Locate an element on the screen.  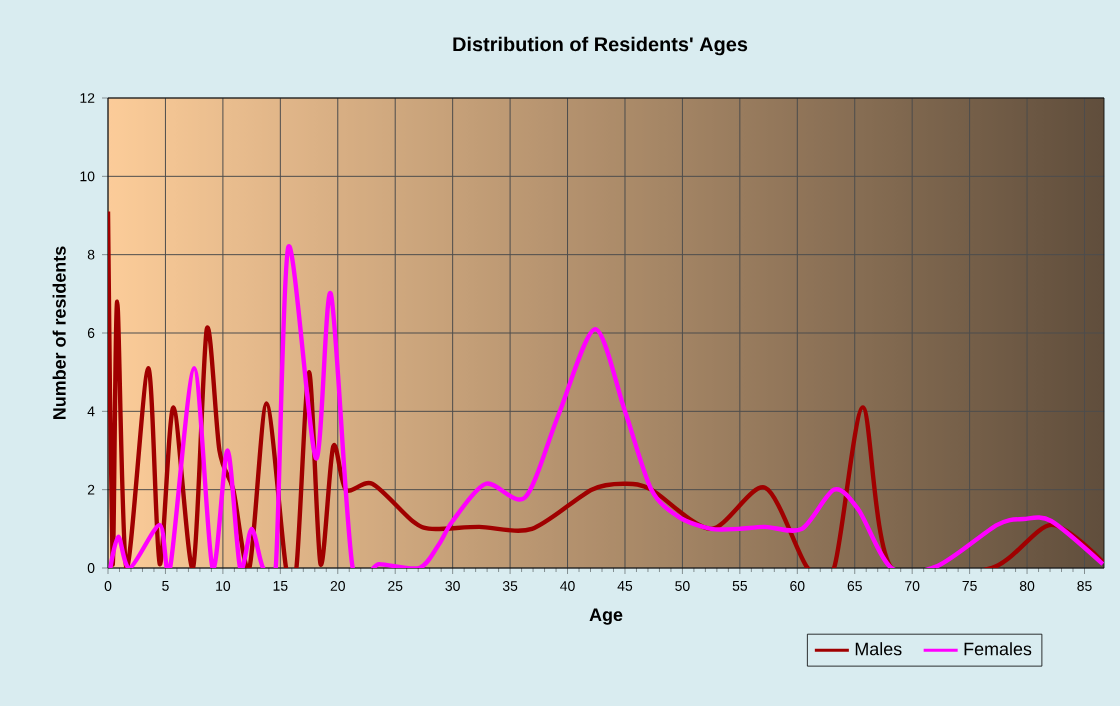
y-axis-title: Number of residents is located at coordinates (59, 332).